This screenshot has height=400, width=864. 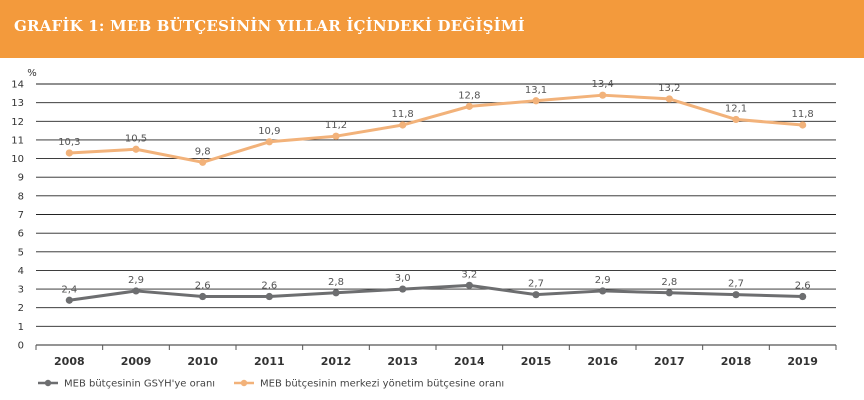 What do you see at coordinates (21, 346) in the screenshot?
I see `y-tick-label: 0` at bounding box center [21, 346].